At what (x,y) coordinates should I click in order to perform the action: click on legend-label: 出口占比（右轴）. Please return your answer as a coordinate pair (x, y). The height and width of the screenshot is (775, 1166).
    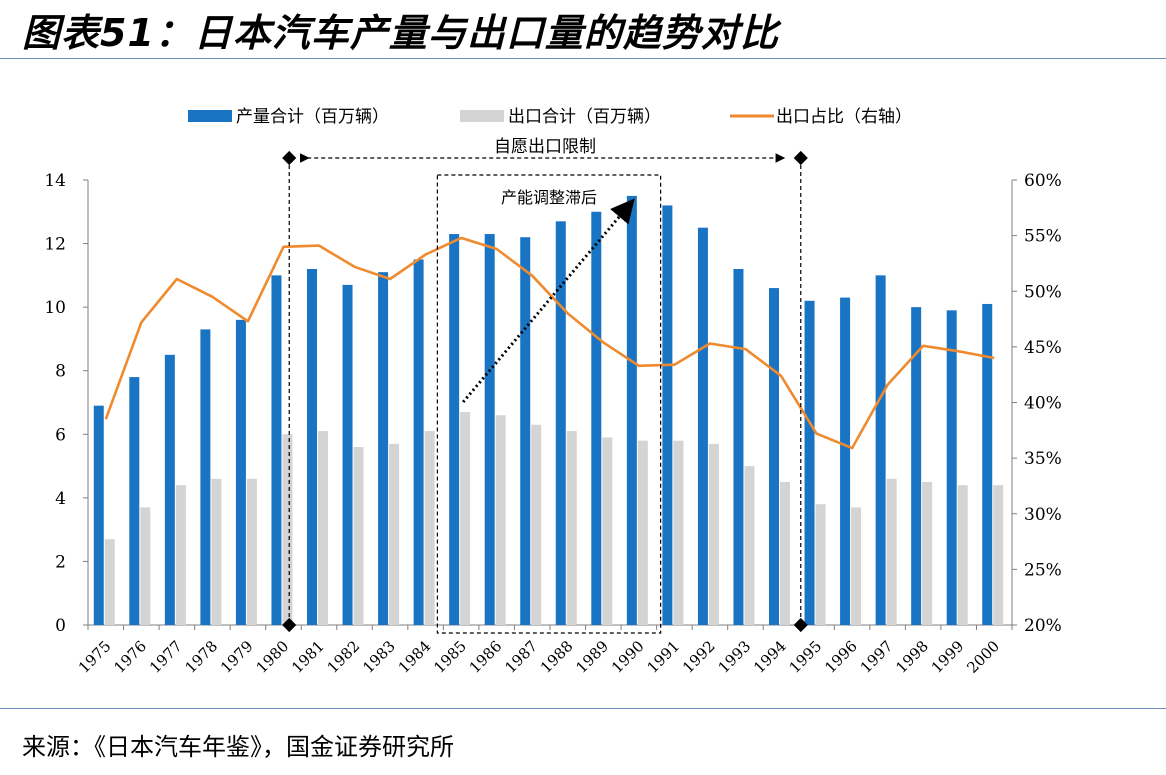
    Looking at the image, I should click on (844, 117).